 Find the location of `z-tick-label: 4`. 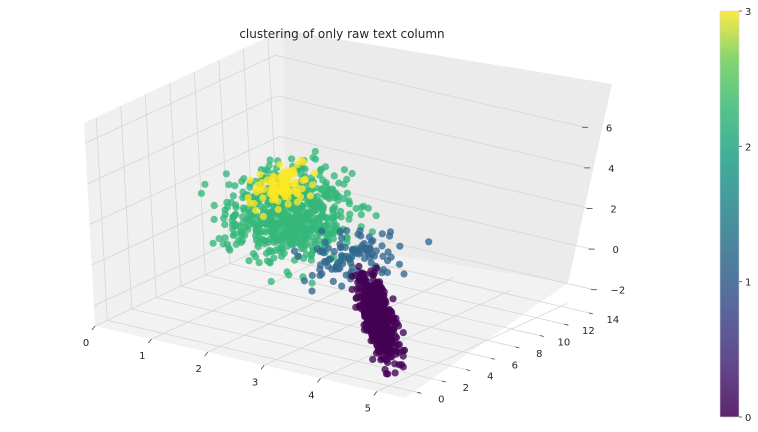

z-tick-label: 4 is located at coordinates (611, 169).